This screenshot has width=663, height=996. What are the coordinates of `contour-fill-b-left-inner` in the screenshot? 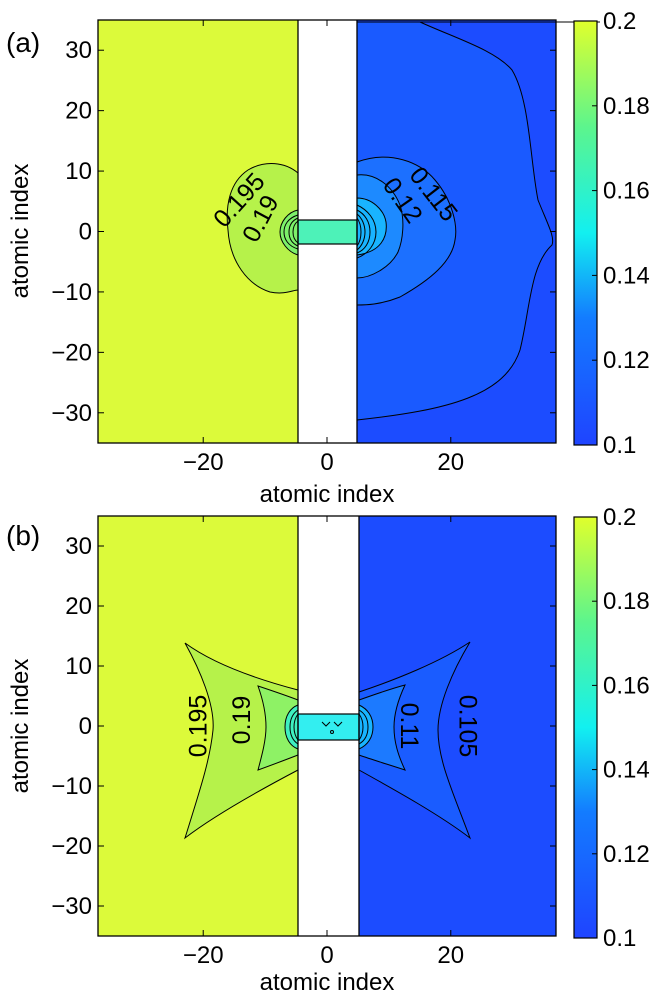 It's located at (278, 728).